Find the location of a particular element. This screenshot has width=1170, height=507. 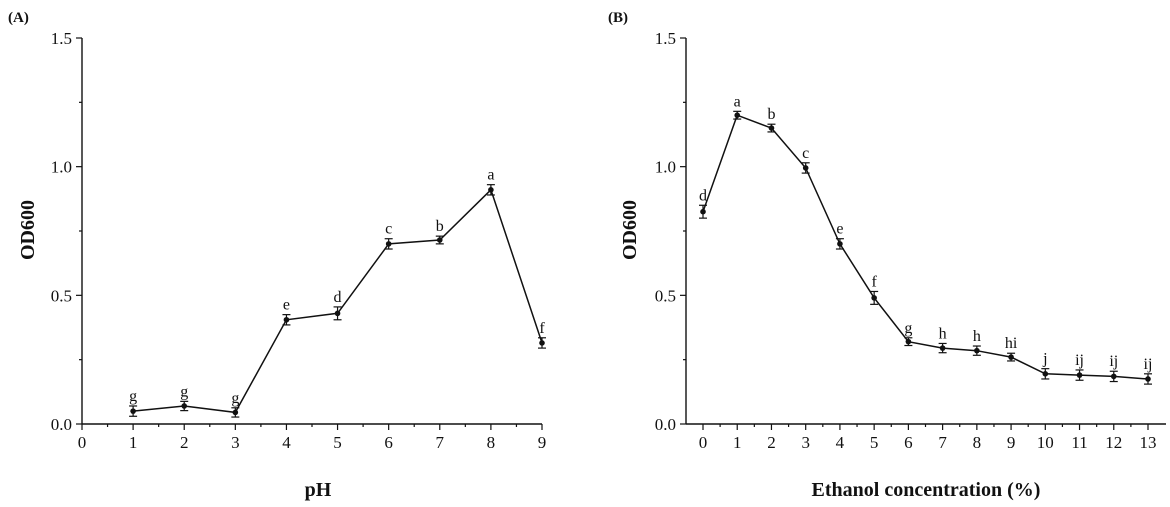

x-axis-title-b: Ethanol concentration (%) is located at coordinates (926, 490).